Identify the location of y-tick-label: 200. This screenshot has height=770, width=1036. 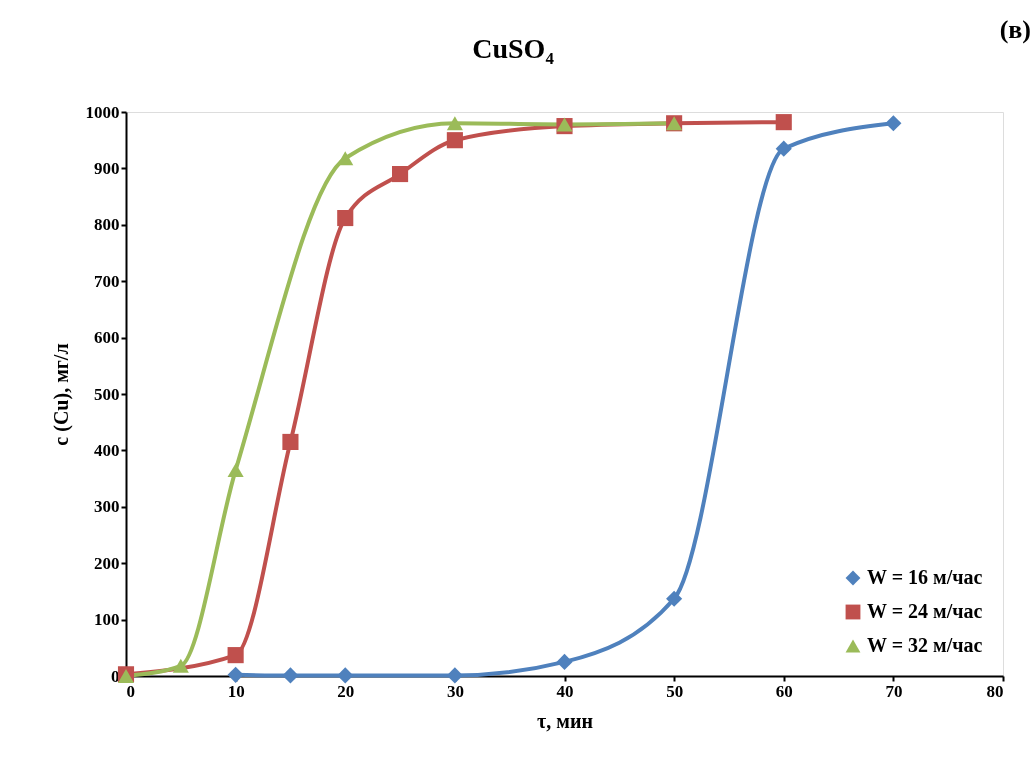
(107, 563).